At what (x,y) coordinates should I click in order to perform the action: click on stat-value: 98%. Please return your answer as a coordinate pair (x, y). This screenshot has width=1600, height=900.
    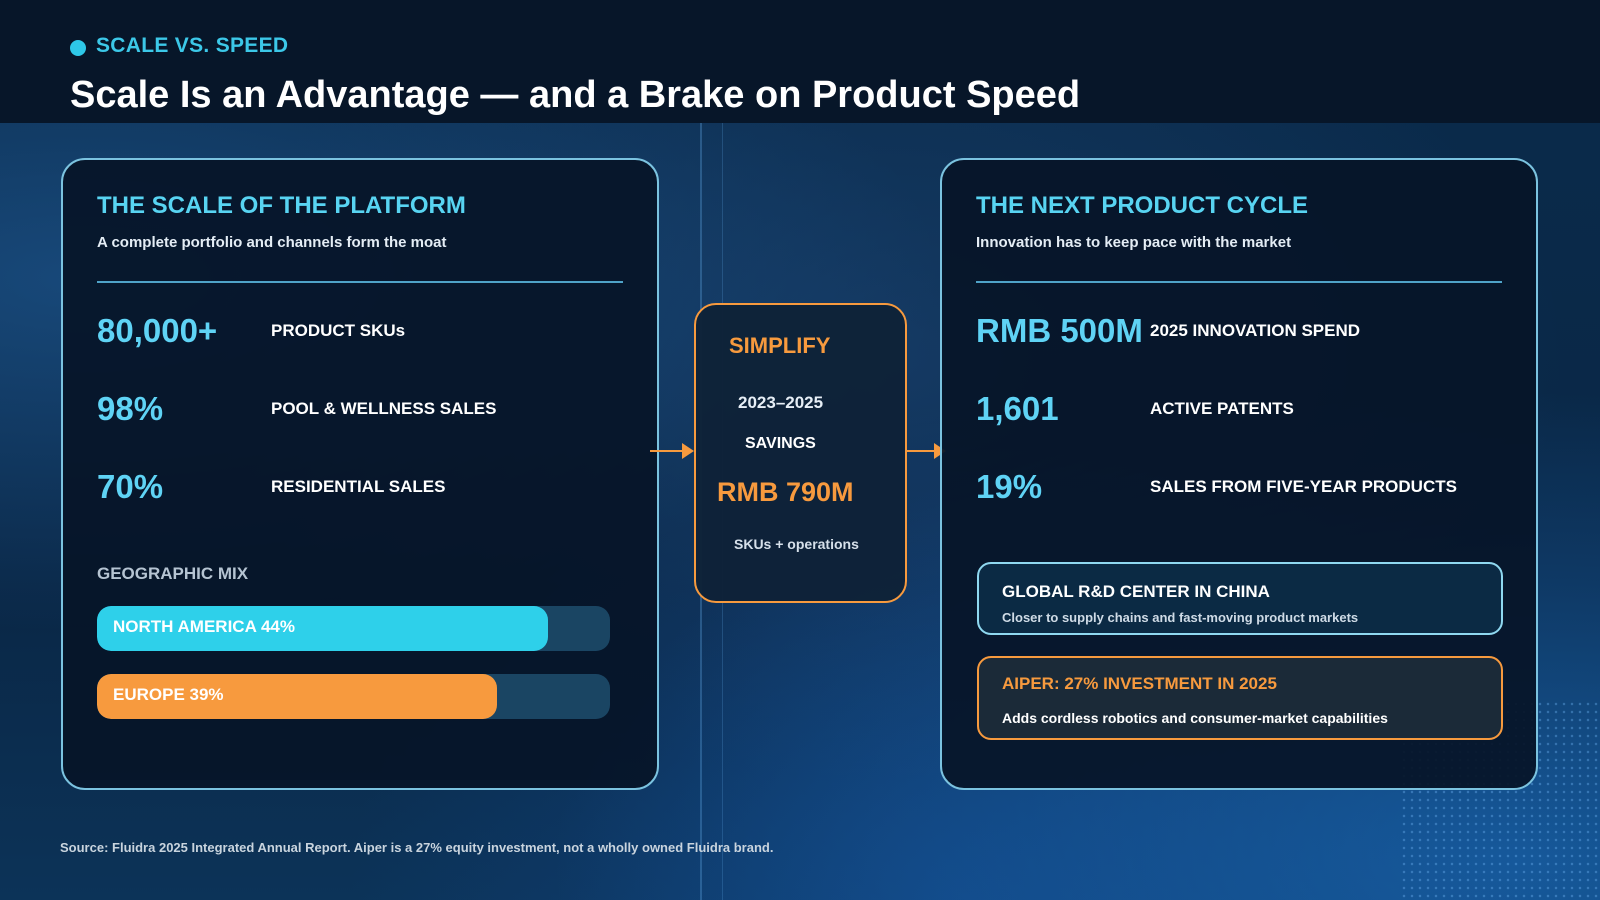
    Looking at the image, I should click on (130, 408).